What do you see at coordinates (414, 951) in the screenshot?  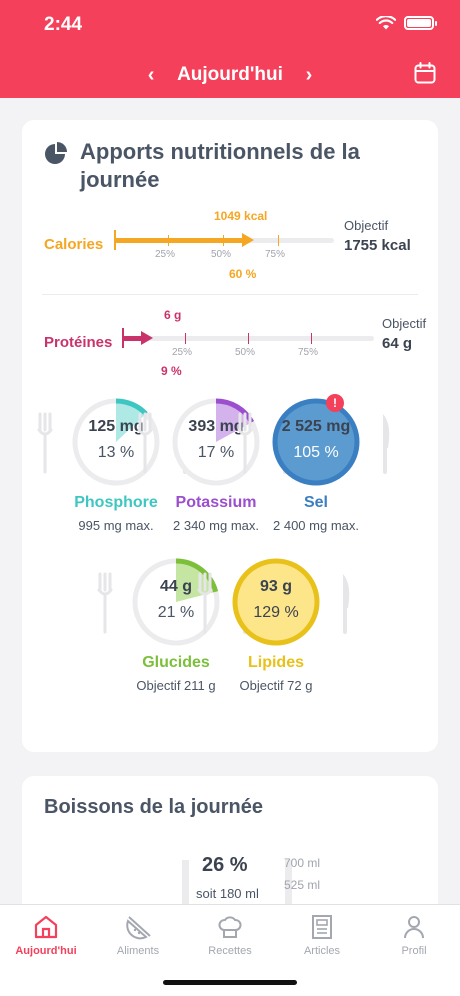 I see `tab-label: Profil` at bounding box center [414, 951].